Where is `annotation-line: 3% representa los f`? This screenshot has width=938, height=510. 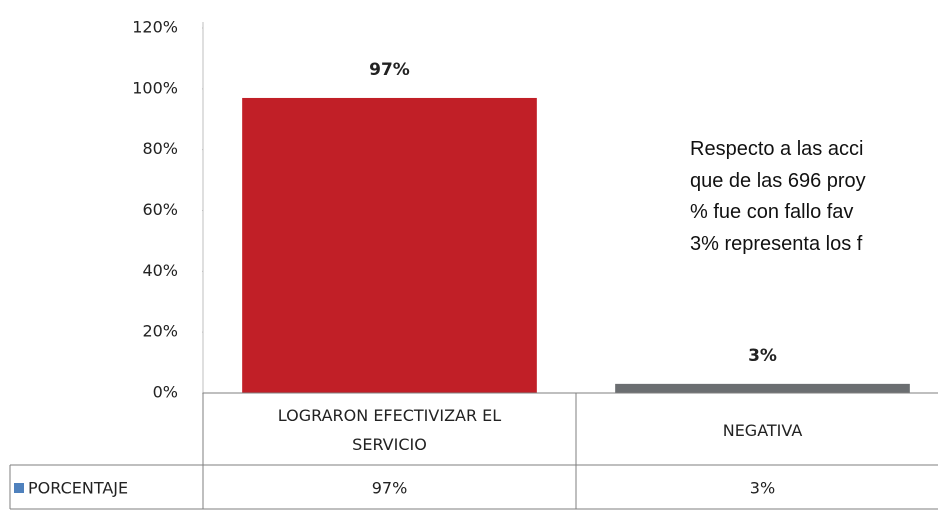
annotation-line: 3% representa los f is located at coordinates (776, 243).